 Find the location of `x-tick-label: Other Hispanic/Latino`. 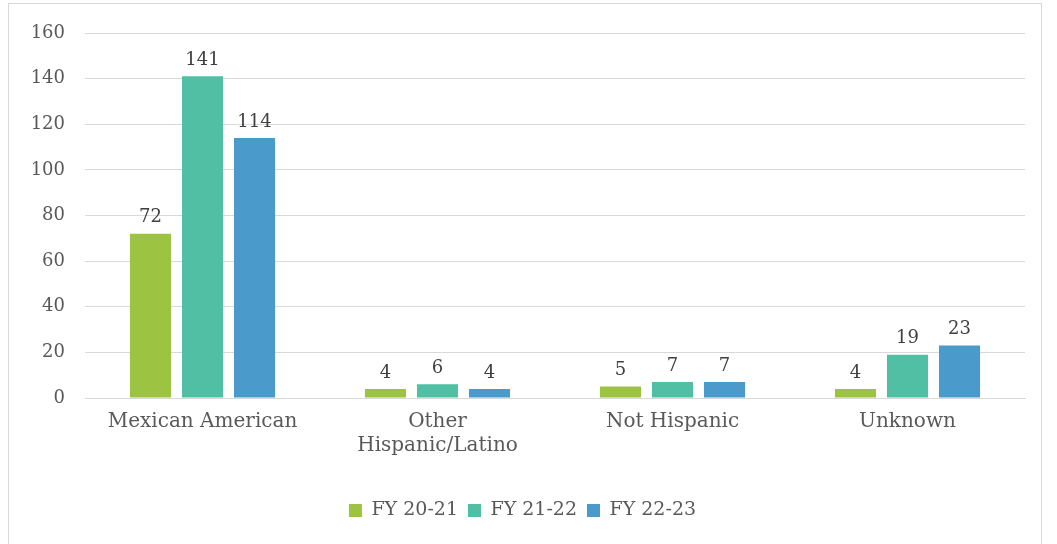

x-tick-label: Other Hispanic/Latino is located at coordinates (437, 432).